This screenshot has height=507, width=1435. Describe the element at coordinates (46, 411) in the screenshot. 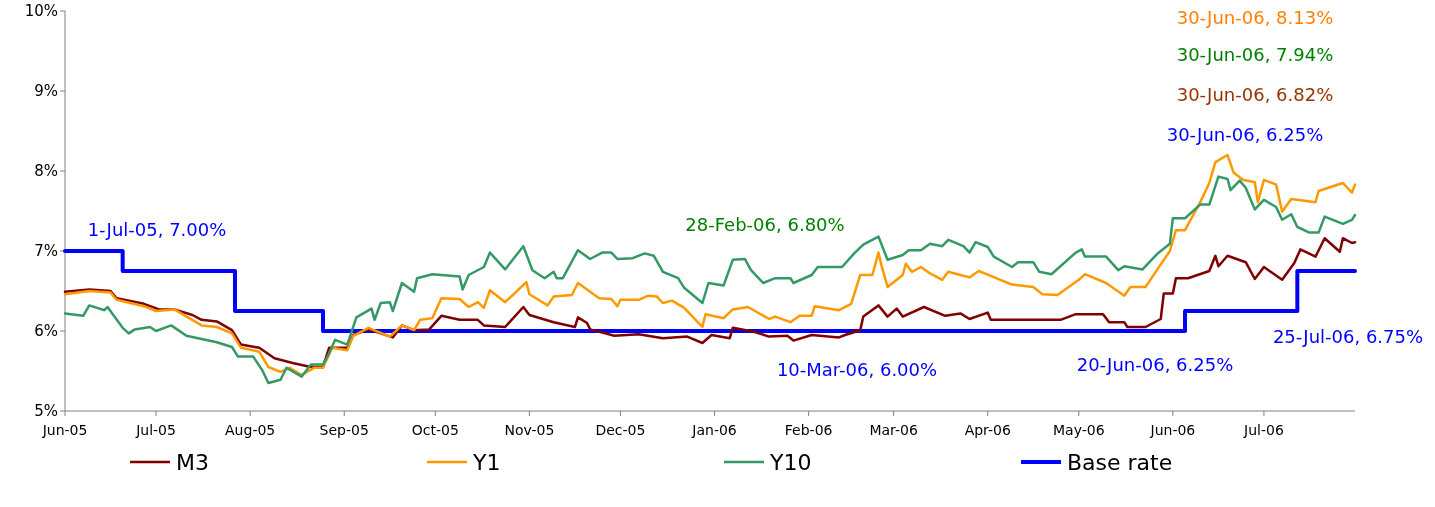

I see `y-tick-label: 5%` at that location.